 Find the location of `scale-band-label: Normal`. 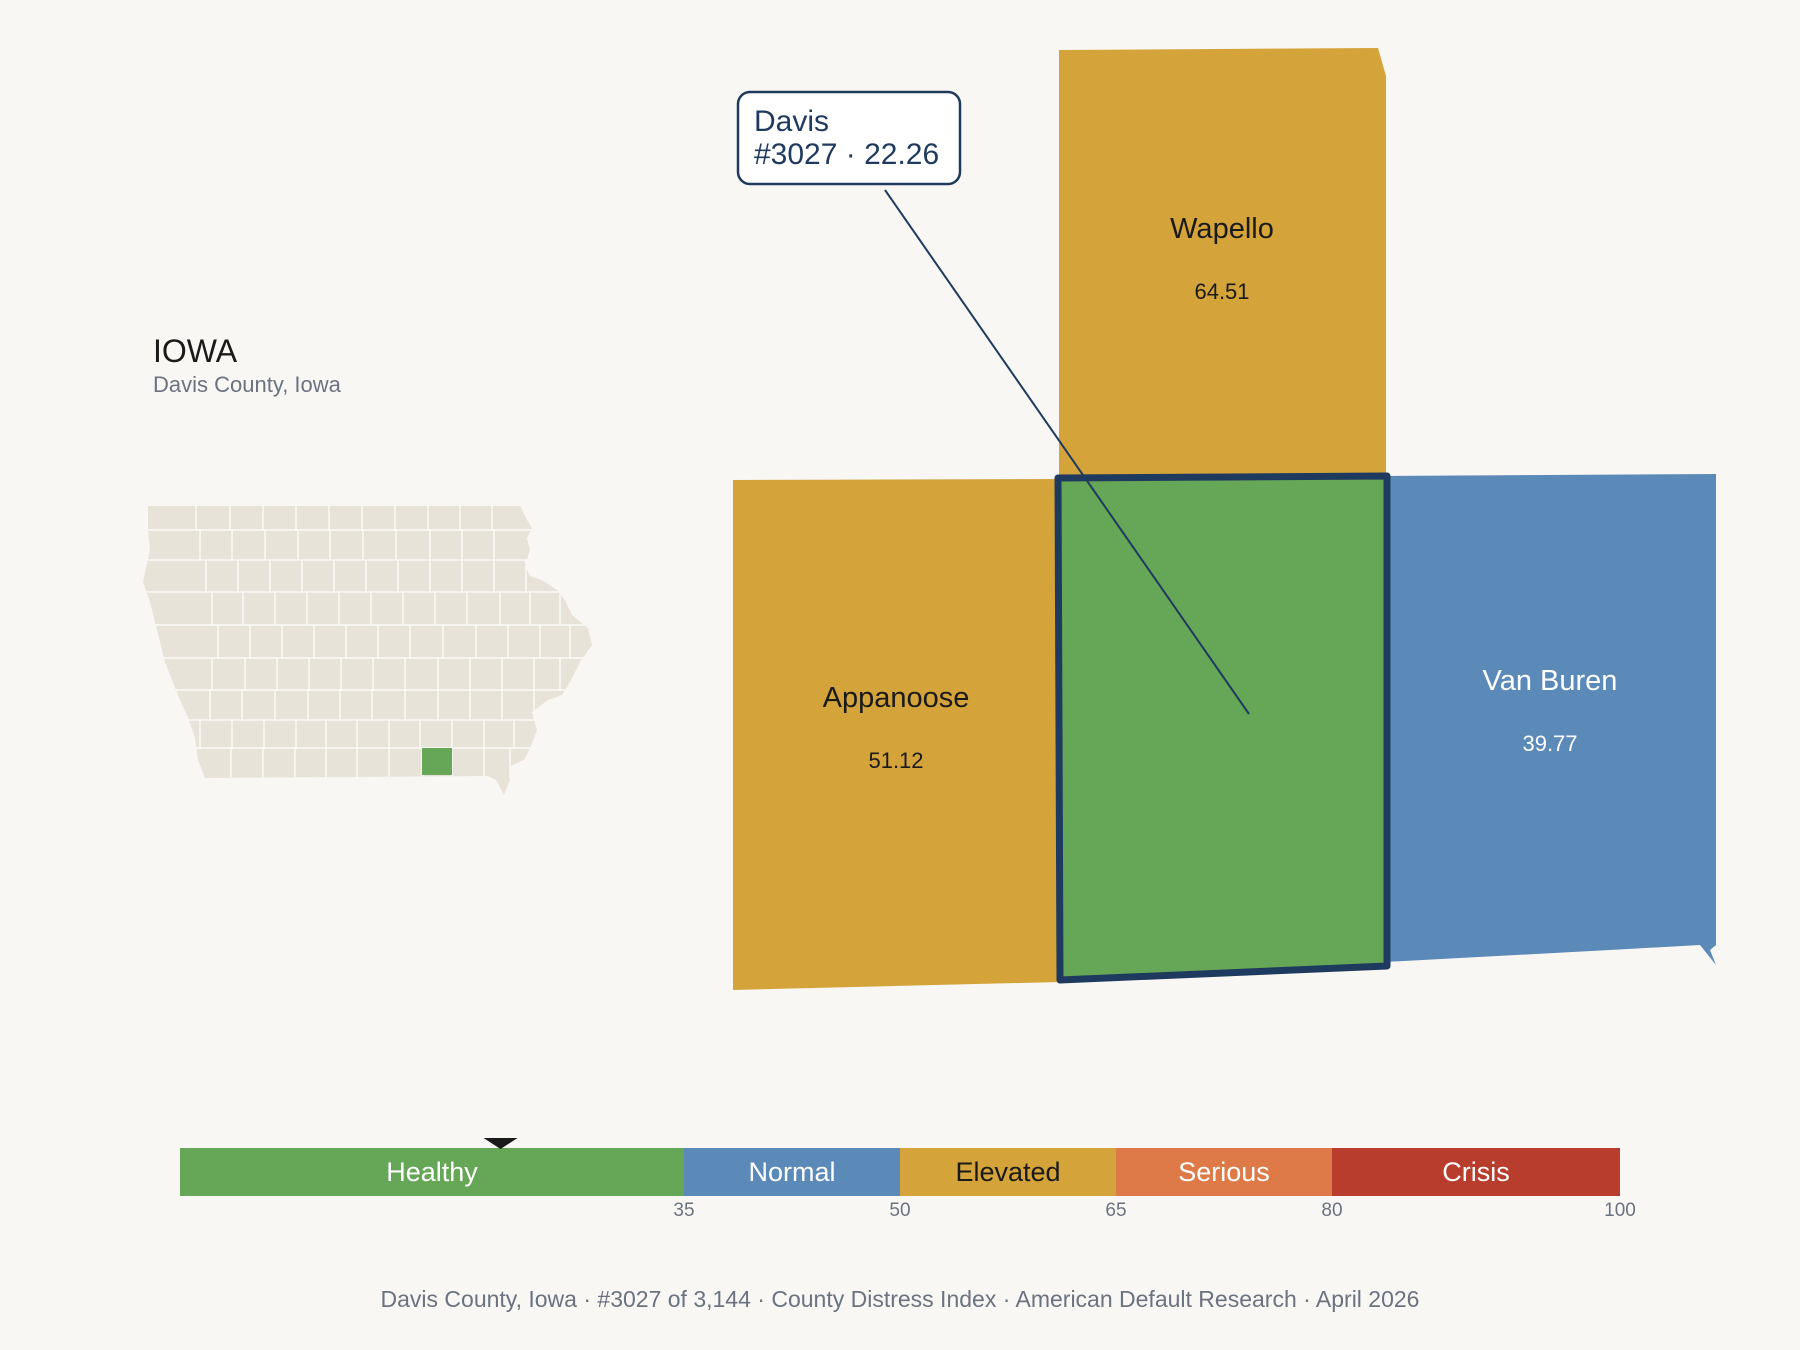

scale-band-label: Normal is located at coordinates (791, 1172).